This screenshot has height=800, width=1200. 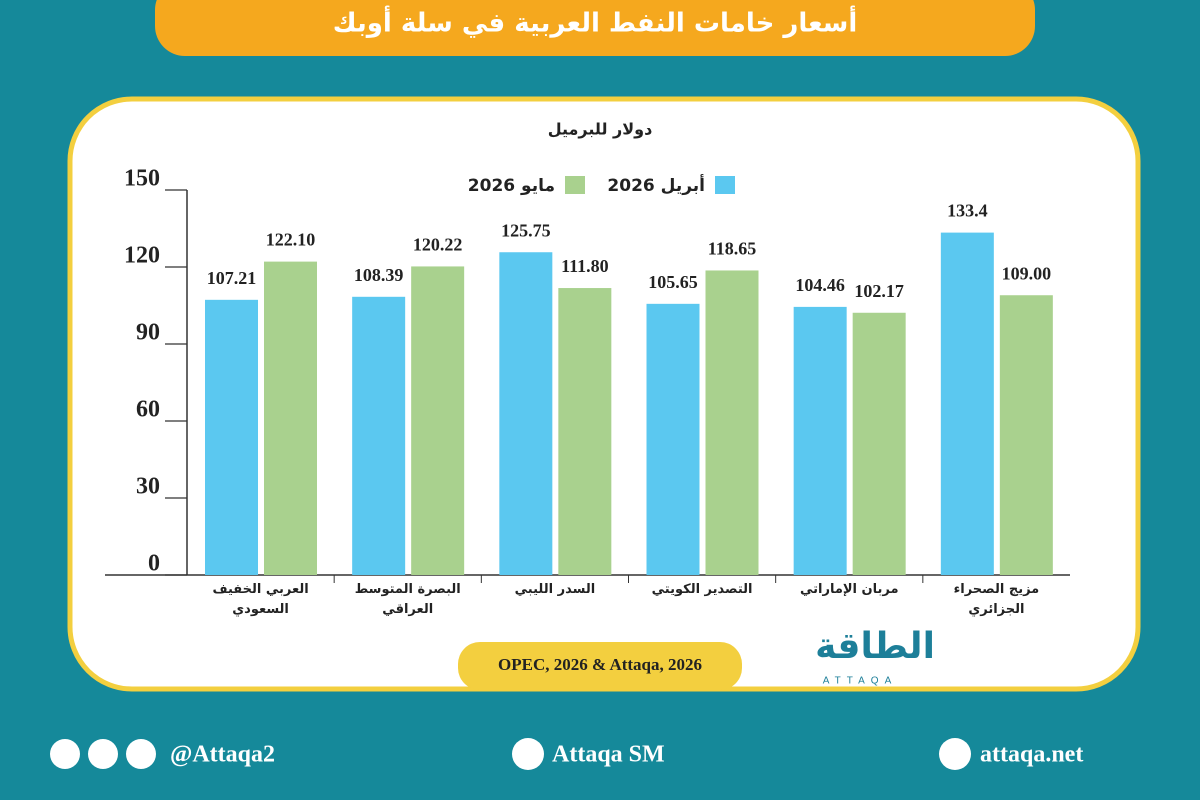 I want to click on value-label: 122.10, so click(x=291, y=240).